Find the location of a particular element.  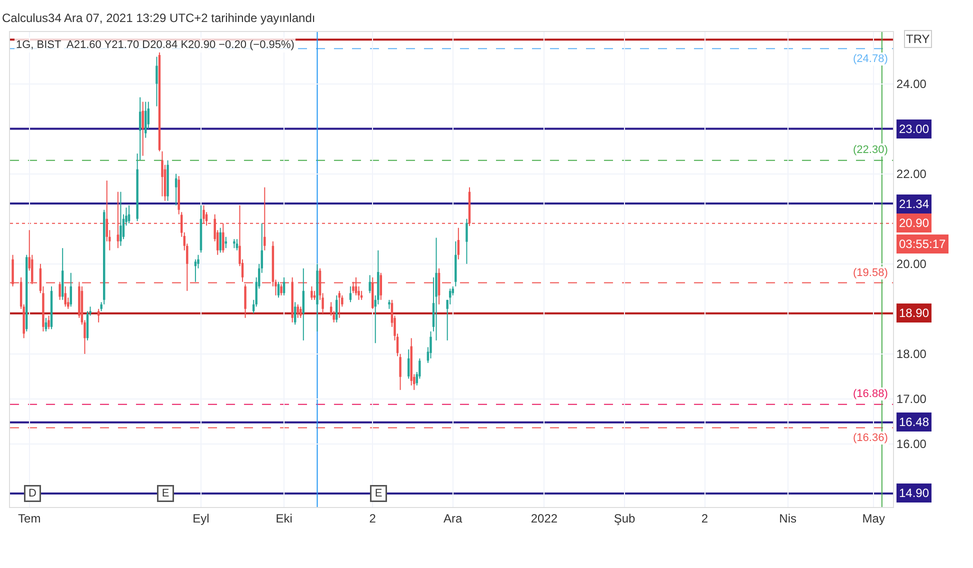

chart-title: Calculus34 Ara 07, 2021 13:29 UTC+2 tarihinde yayınlandı is located at coordinates (159, 18).